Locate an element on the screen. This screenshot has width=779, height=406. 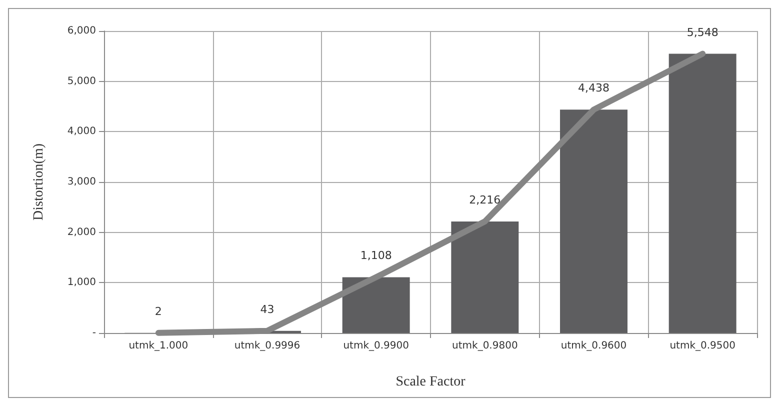
y-tick-label: 1,000 is located at coordinates (81, 282).